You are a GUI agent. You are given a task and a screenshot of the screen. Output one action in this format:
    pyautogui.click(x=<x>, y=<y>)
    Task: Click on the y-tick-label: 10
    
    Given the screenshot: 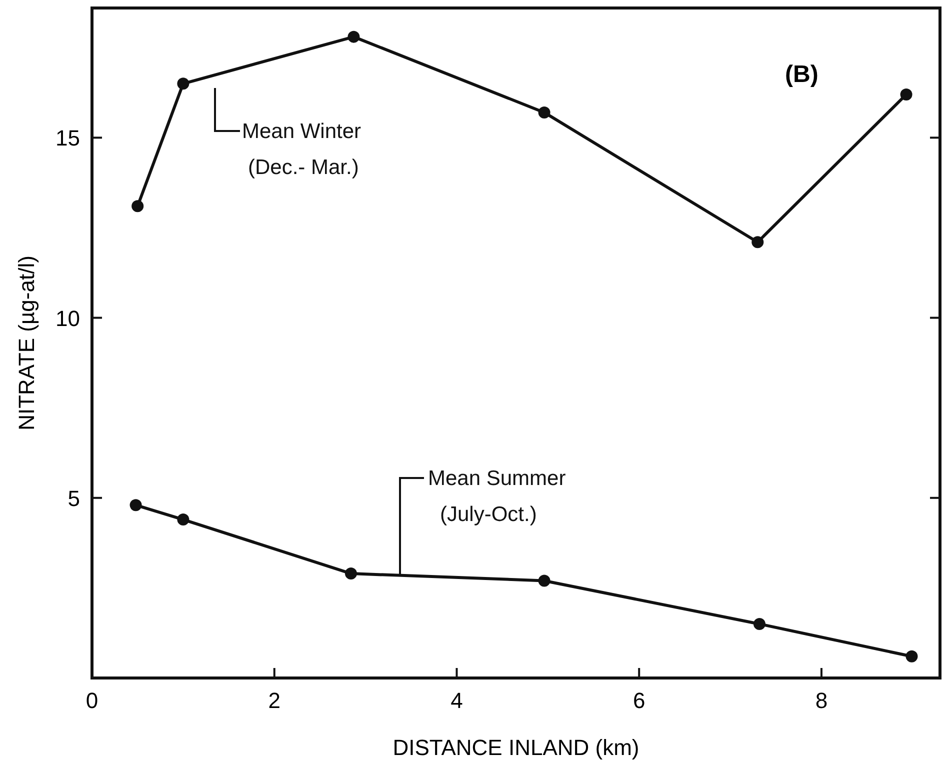 What is the action you would take?
    pyautogui.click(x=68, y=318)
    